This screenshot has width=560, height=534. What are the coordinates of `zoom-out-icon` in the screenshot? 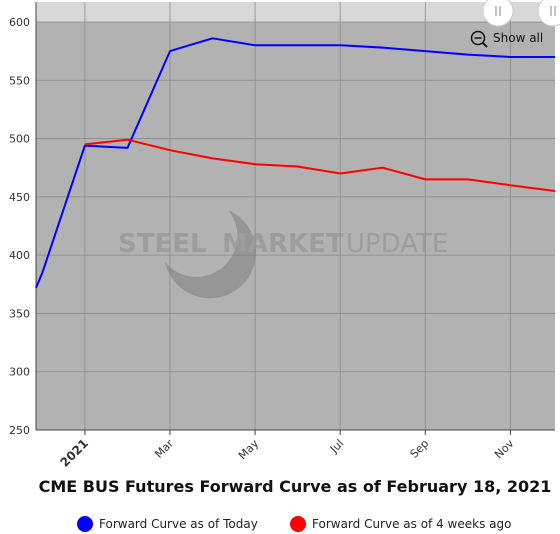 It's located at (479, 39).